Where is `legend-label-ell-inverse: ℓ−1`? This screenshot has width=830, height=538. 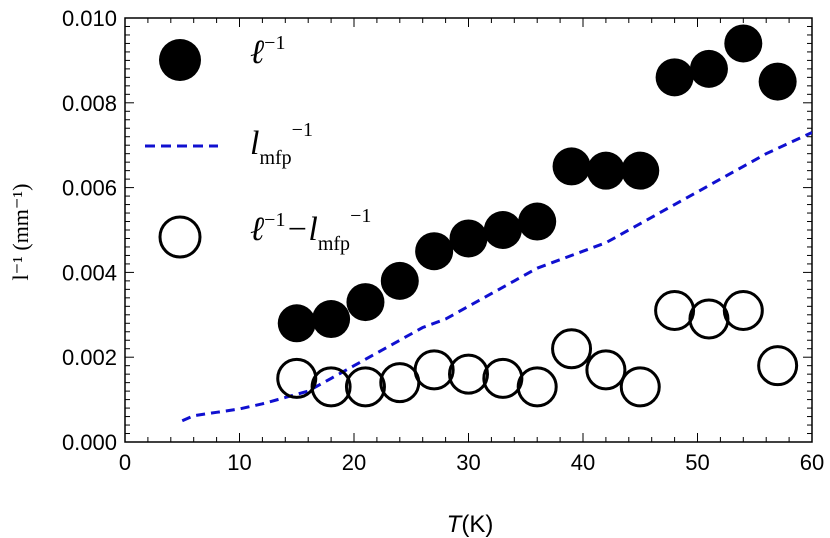
legend-label-ell-inverse: ℓ−1 is located at coordinates (267, 51).